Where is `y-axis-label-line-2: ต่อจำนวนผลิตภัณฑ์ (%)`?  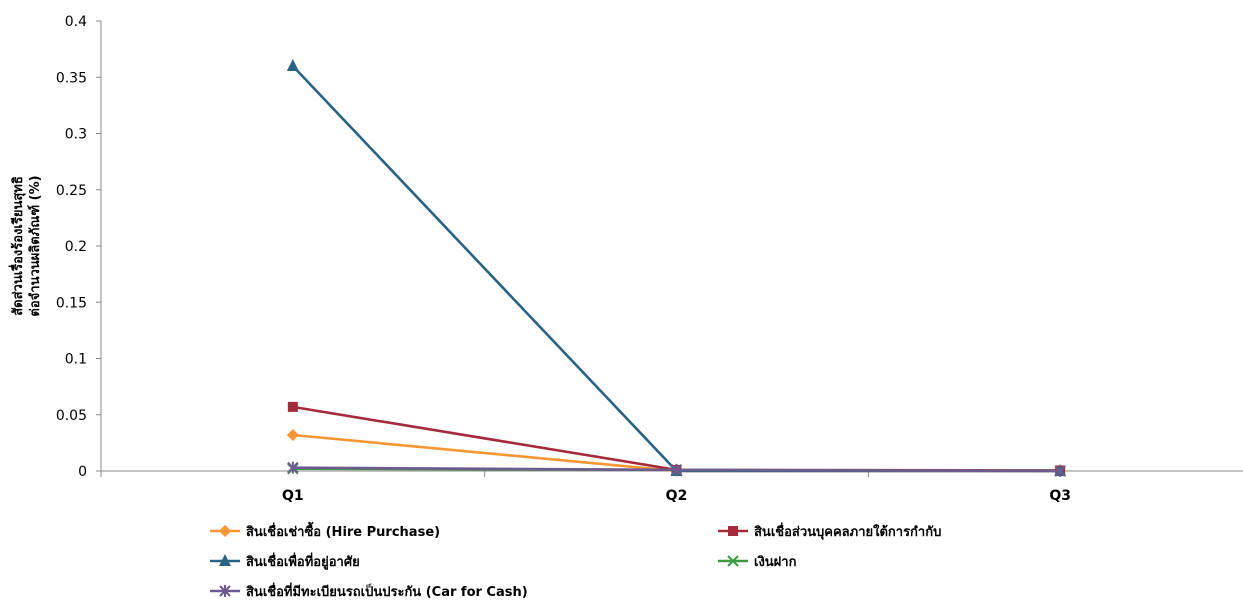
y-axis-label-line-2: ต่อจำนวนผลิตภัณฑ์ (%) is located at coordinates (35, 245).